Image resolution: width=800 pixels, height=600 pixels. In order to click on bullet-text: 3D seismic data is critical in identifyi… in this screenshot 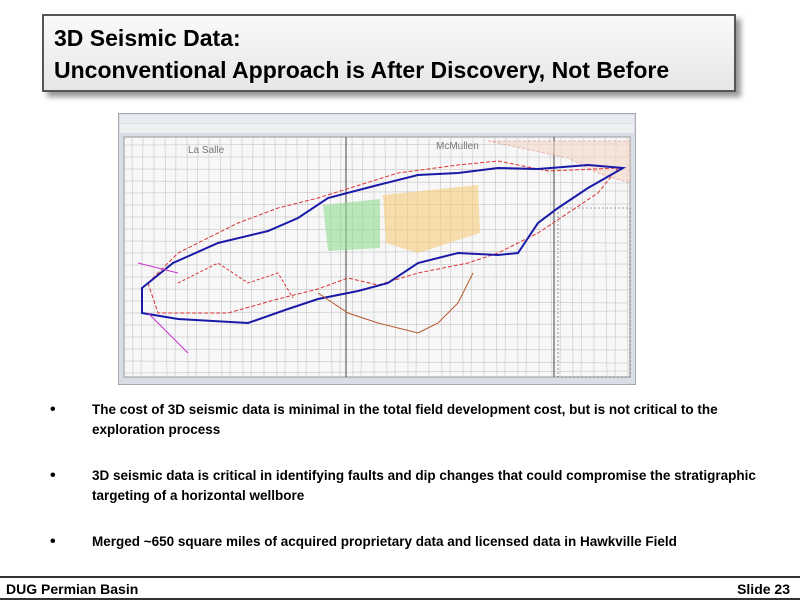, I will do `click(424, 485)`.